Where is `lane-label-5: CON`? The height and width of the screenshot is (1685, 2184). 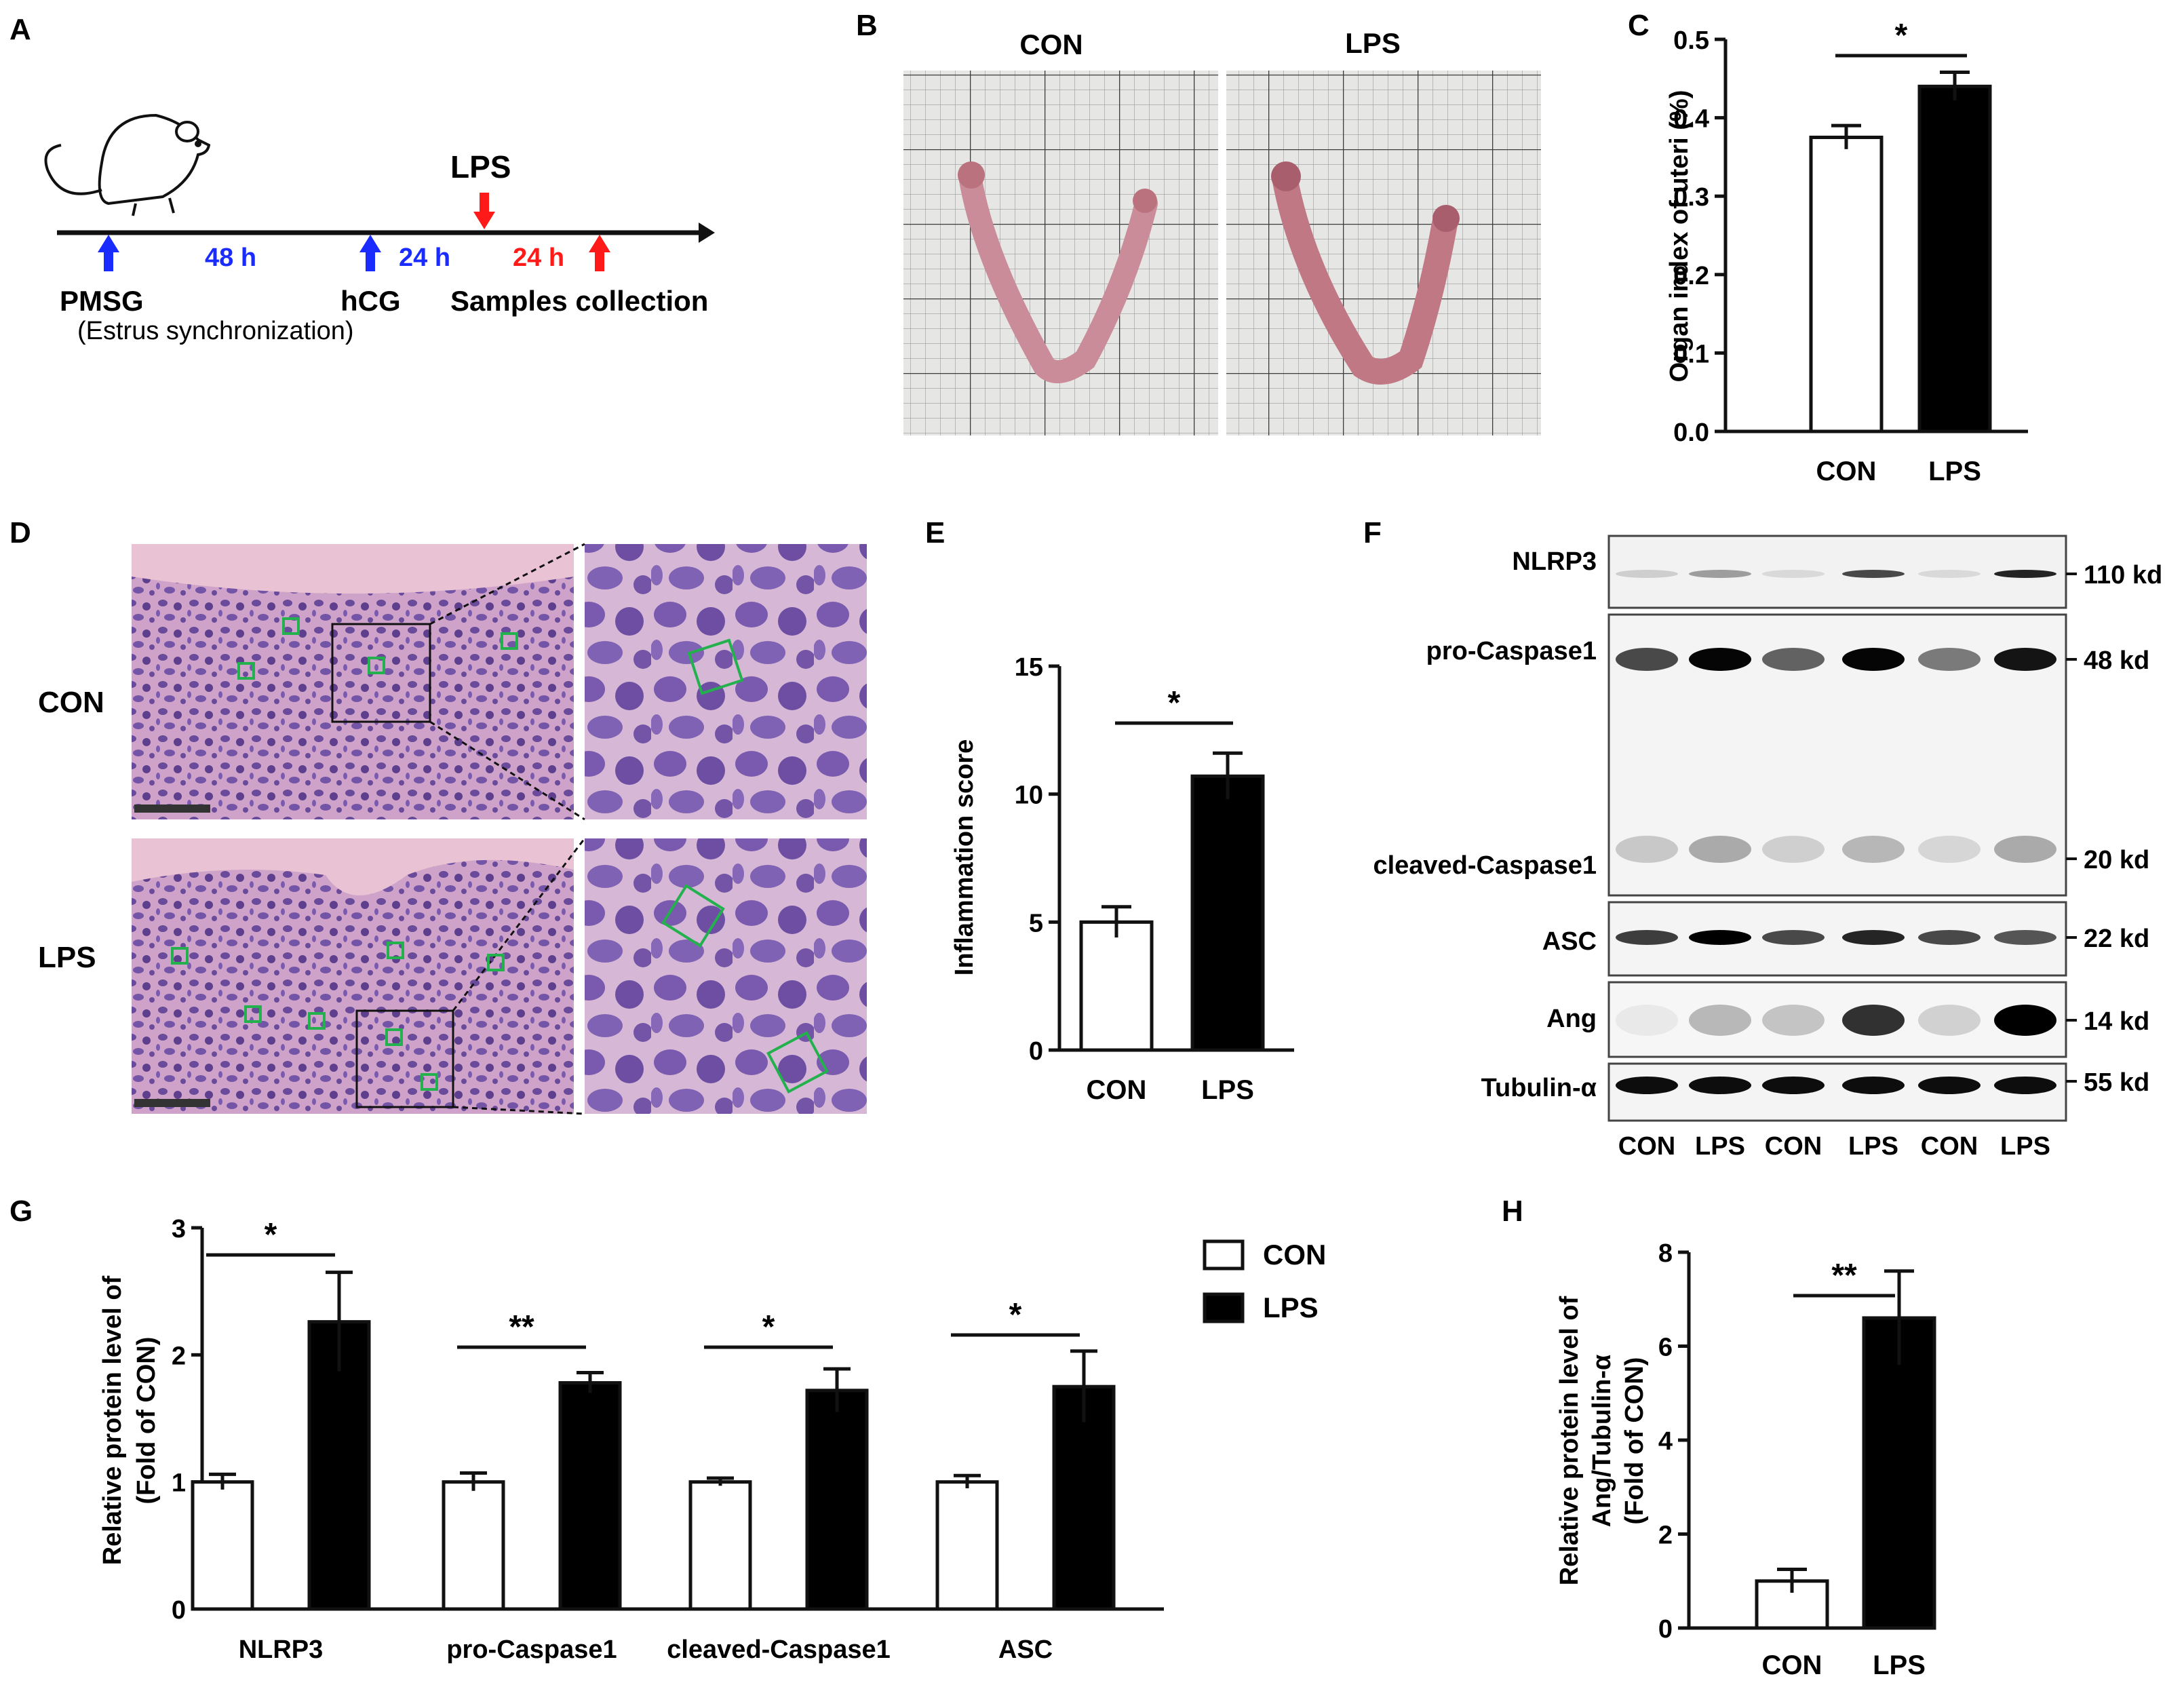 lane-label-5: CON is located at coordinates (1949, 1146).